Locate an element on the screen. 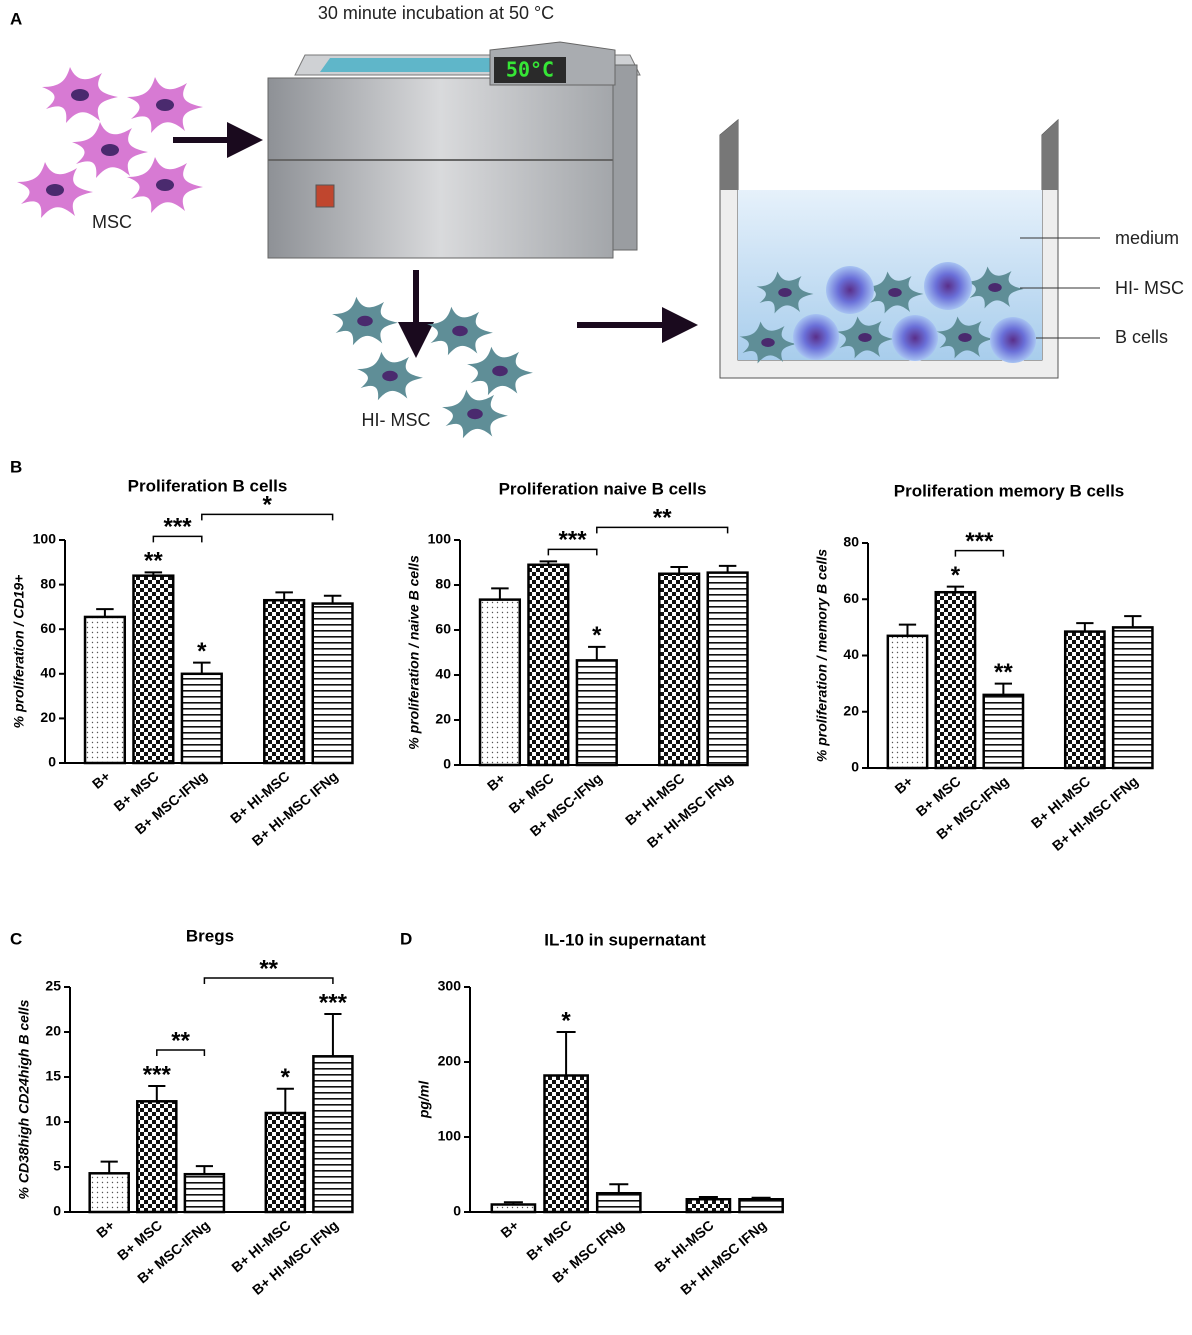  y-tick-label: 80 is located at coordinates (443, 584).